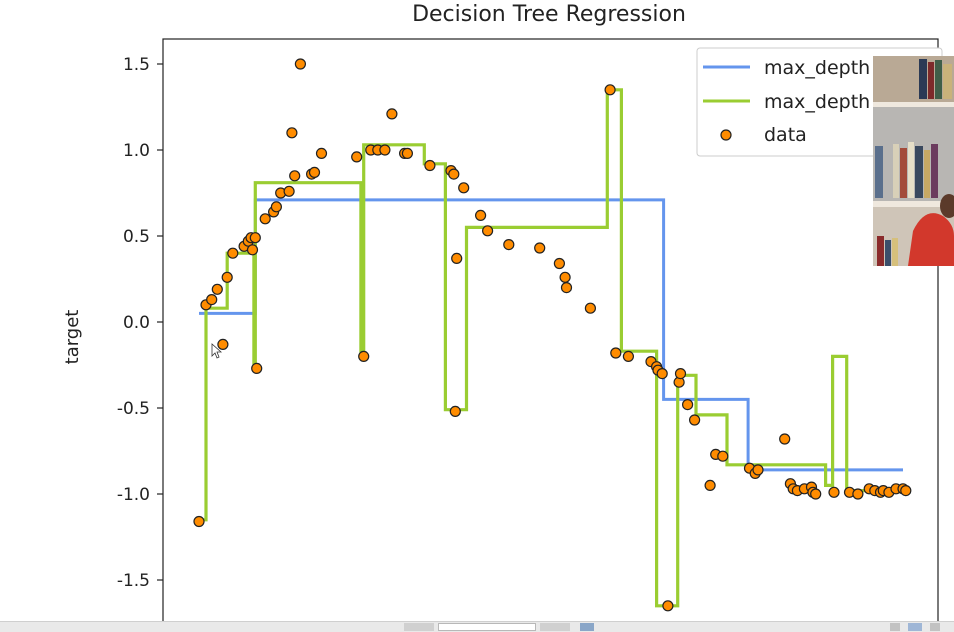  Describe the element at coordinates (817, 68) in the screenshot. I see `legend-label-max-depth-1: max_depth` at that location.